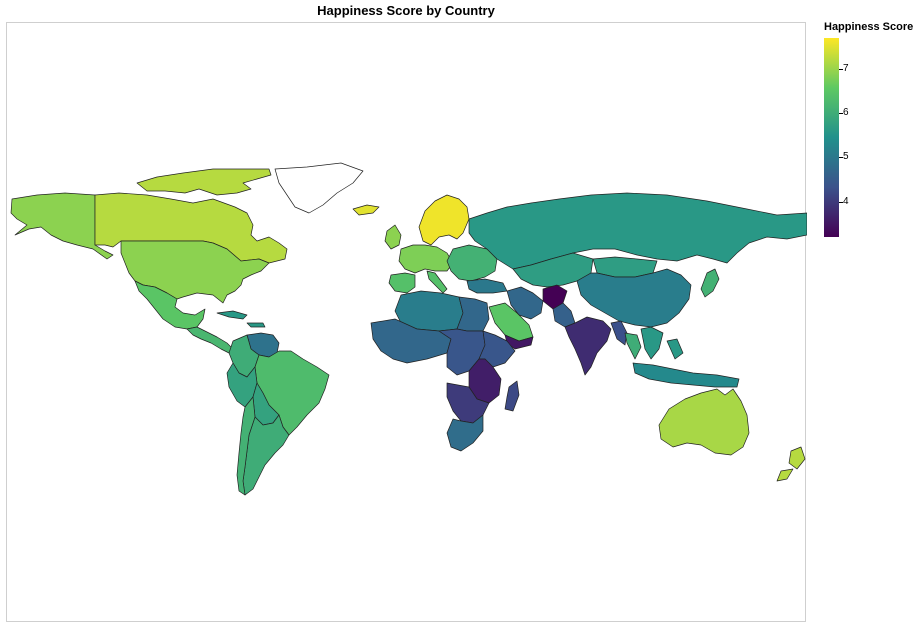  I want to click on region-scandinavia, so click(444, 220).